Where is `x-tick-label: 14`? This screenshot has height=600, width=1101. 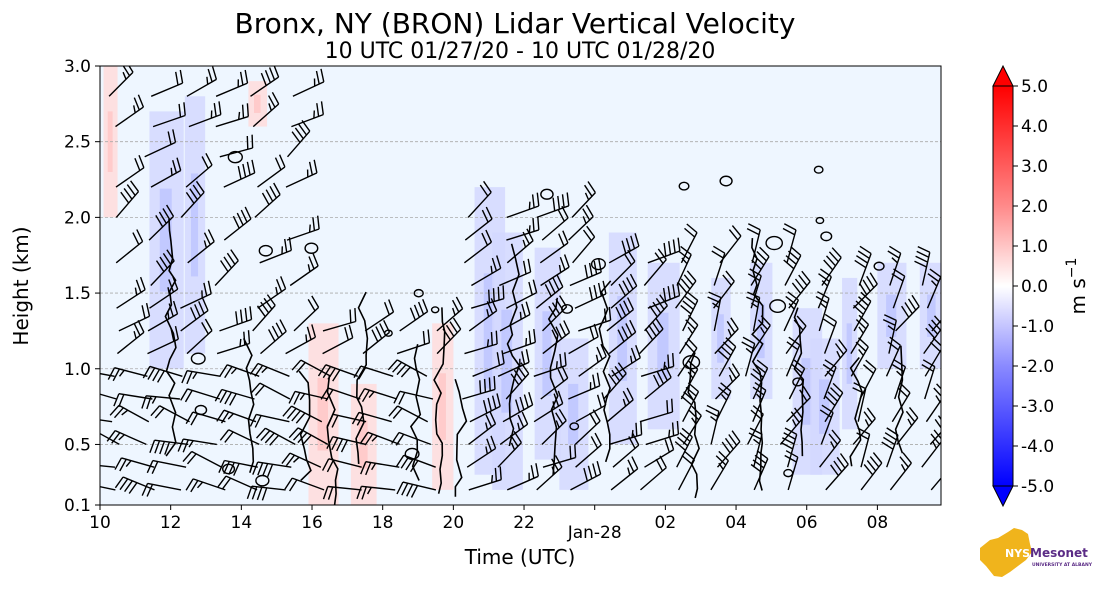 x-tick-label: 14 is located at coordinates (242, 523).